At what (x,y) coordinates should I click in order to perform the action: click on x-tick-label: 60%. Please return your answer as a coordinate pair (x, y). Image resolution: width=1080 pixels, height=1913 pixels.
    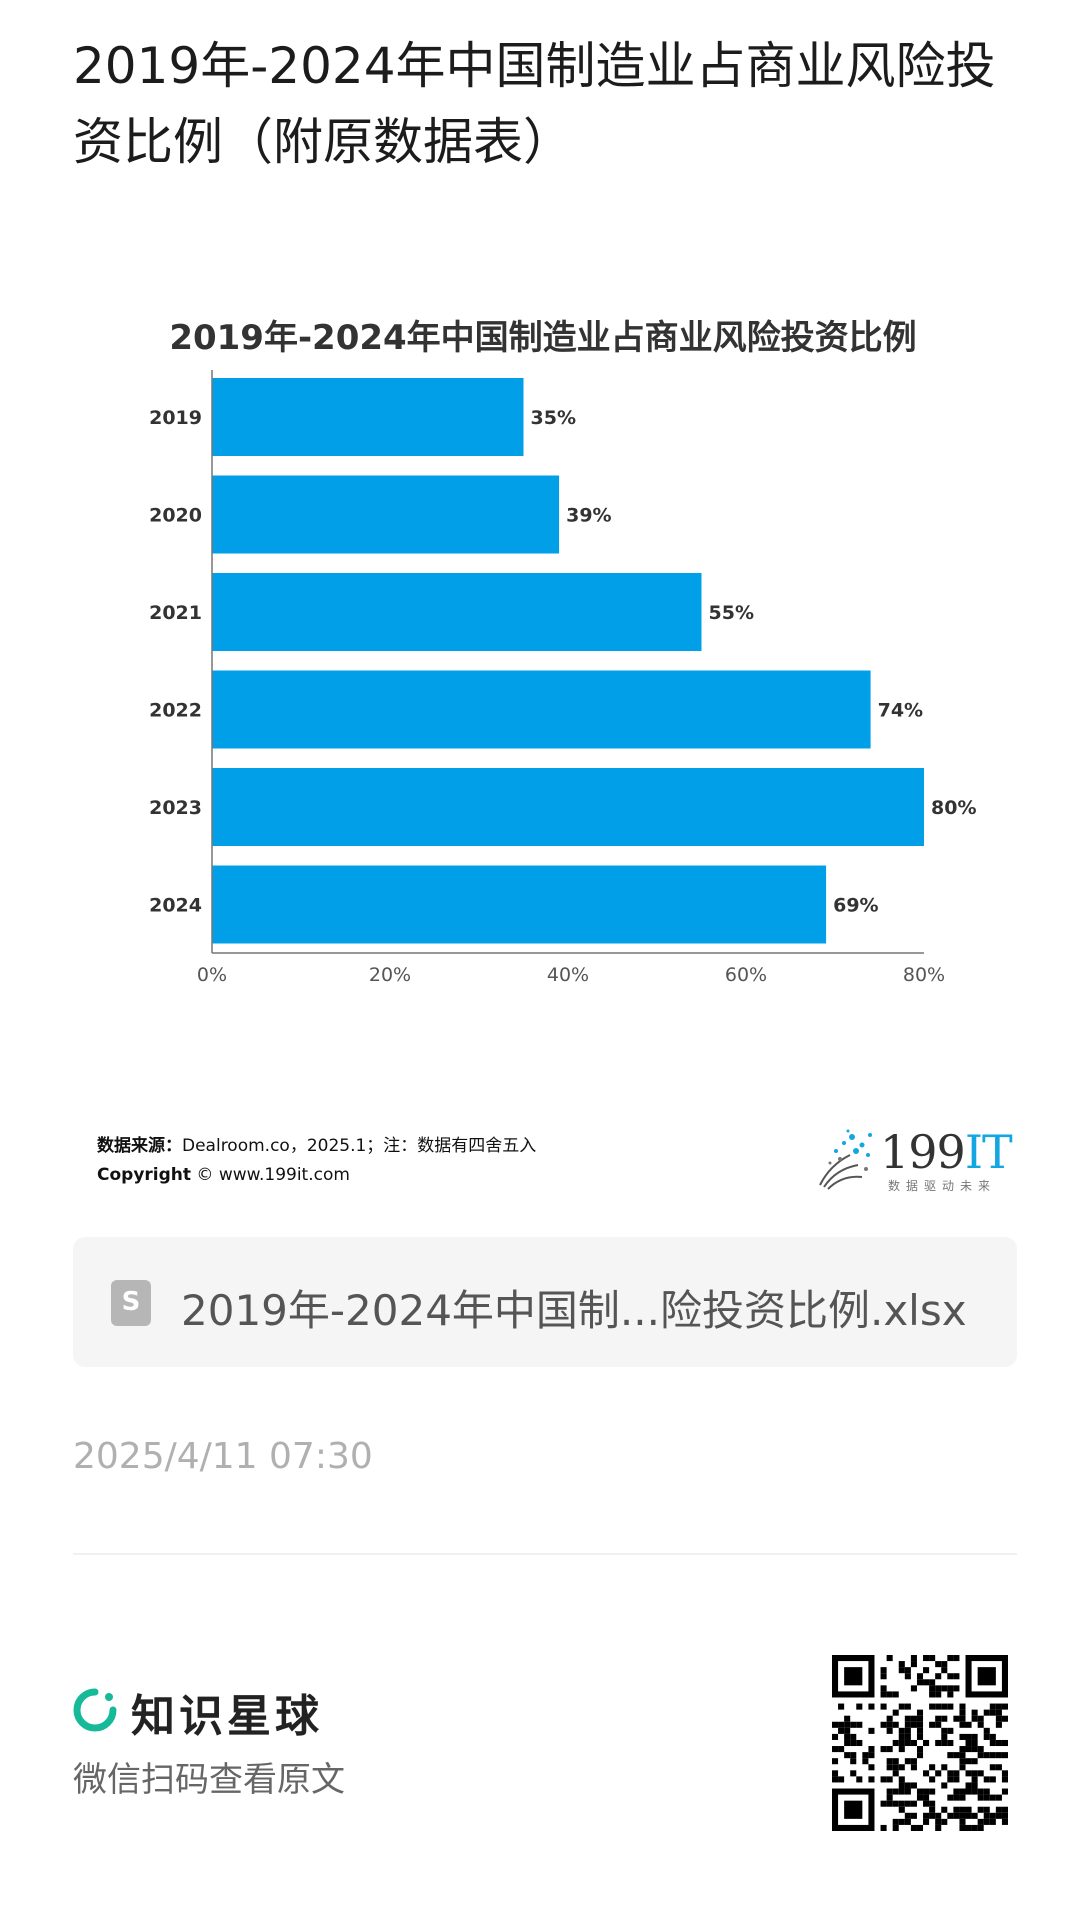
    Looking at the image, I should click on (746, 975).